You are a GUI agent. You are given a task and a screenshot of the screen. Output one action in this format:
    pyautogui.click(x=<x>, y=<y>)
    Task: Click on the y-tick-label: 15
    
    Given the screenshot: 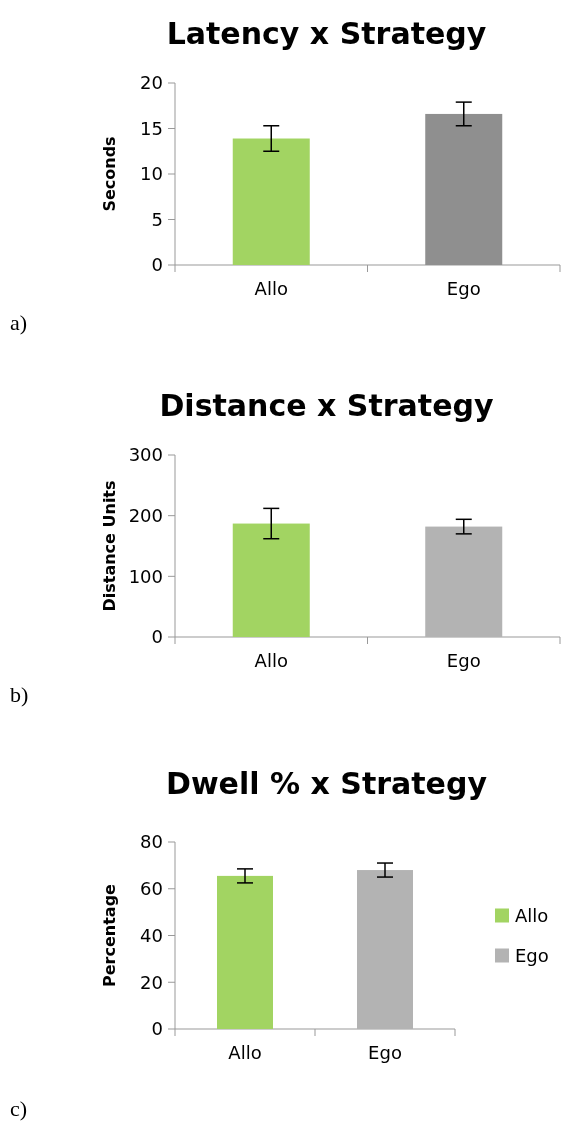 What is the action you would take?
    pyautogui.click(x=151, y=128)
    